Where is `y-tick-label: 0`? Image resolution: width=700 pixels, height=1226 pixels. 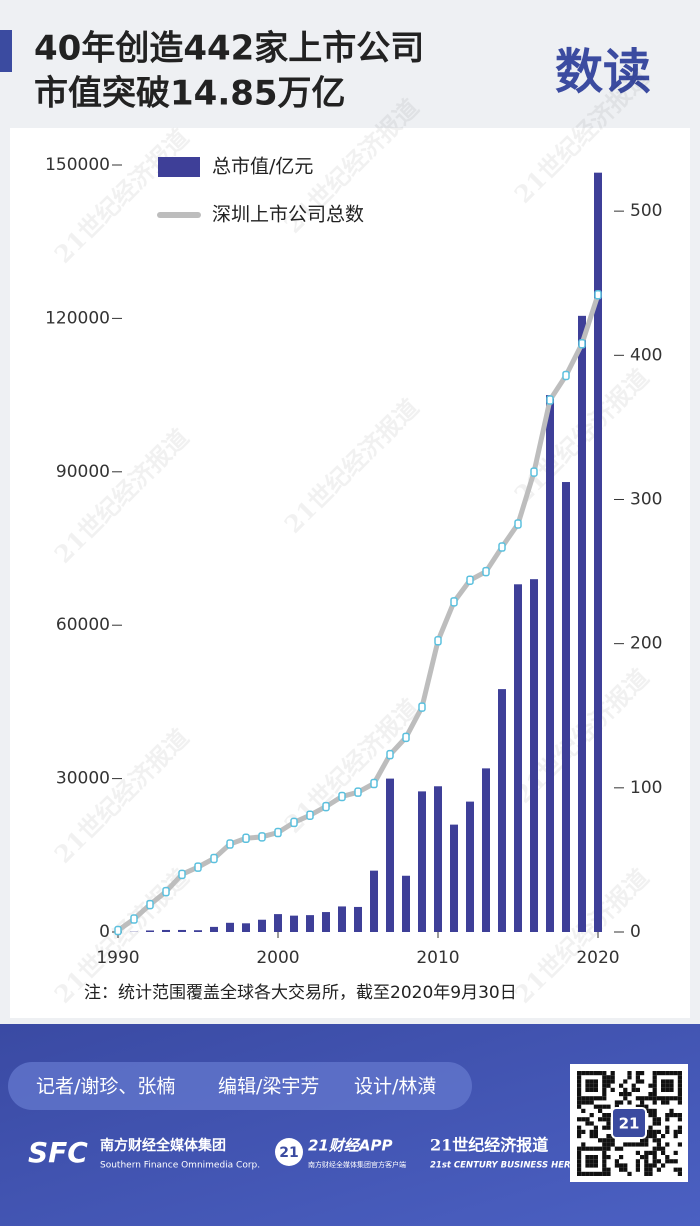
y-tick-label: 0 is located at coordinates (104, 932).